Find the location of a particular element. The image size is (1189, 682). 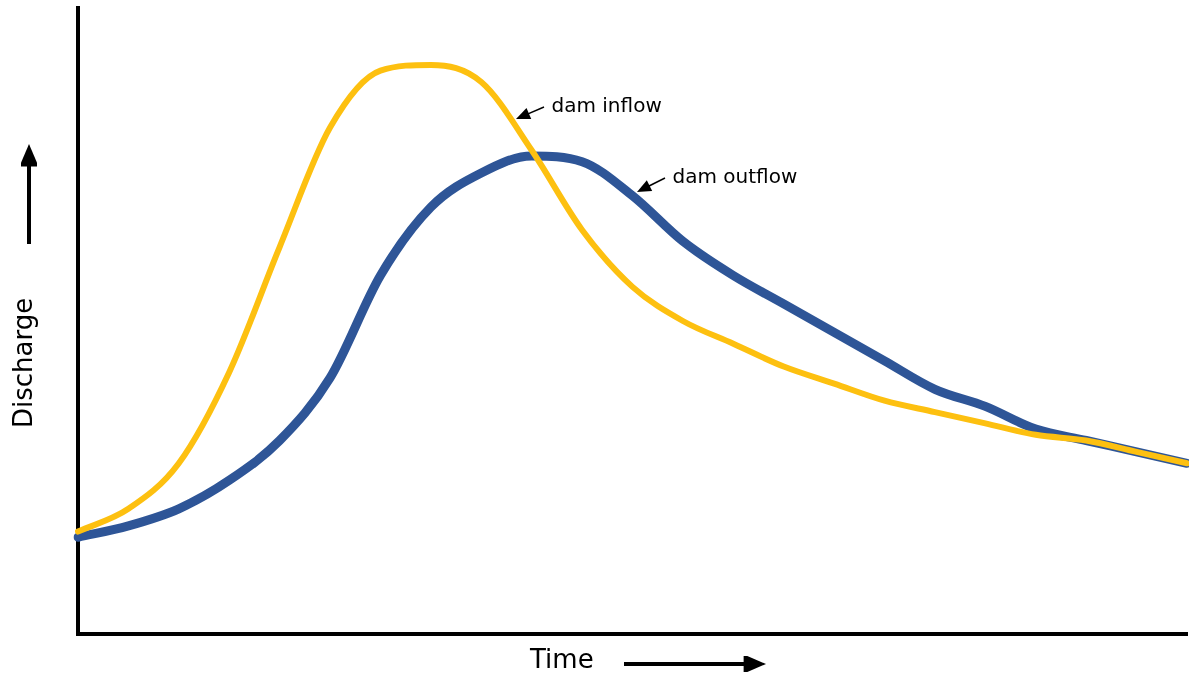

x-axis-title: Time is located at coordinates (562, 659).